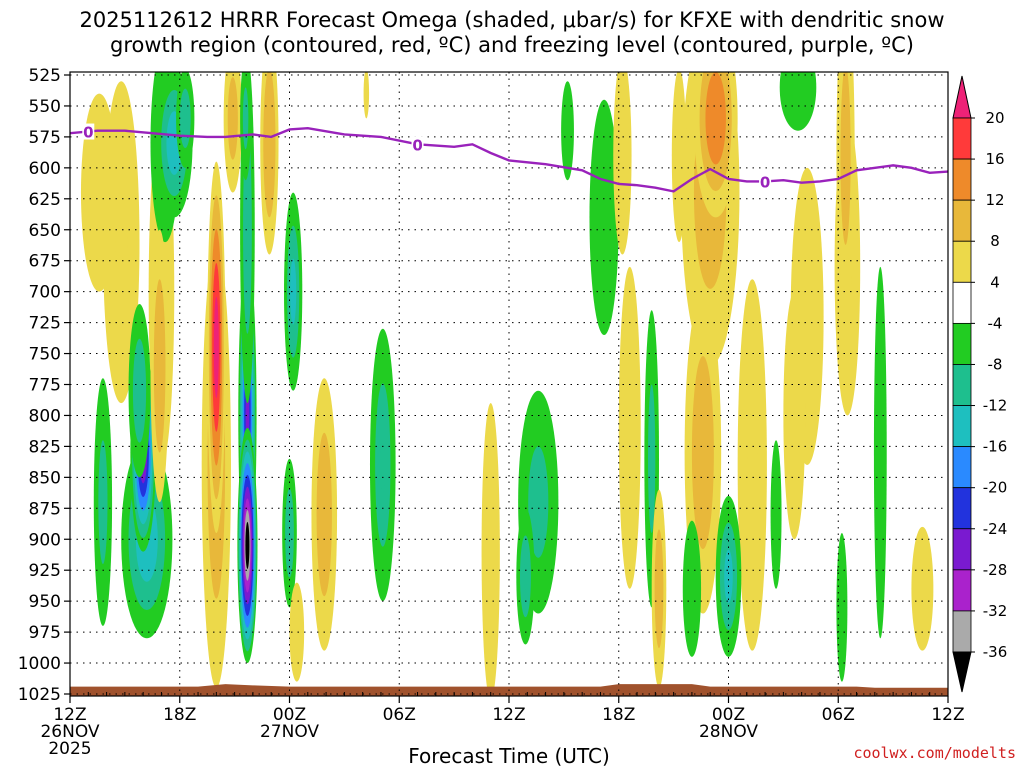 The image size is (1024, 768). I want to click on y-tick-label: 875, so click(45, 509).